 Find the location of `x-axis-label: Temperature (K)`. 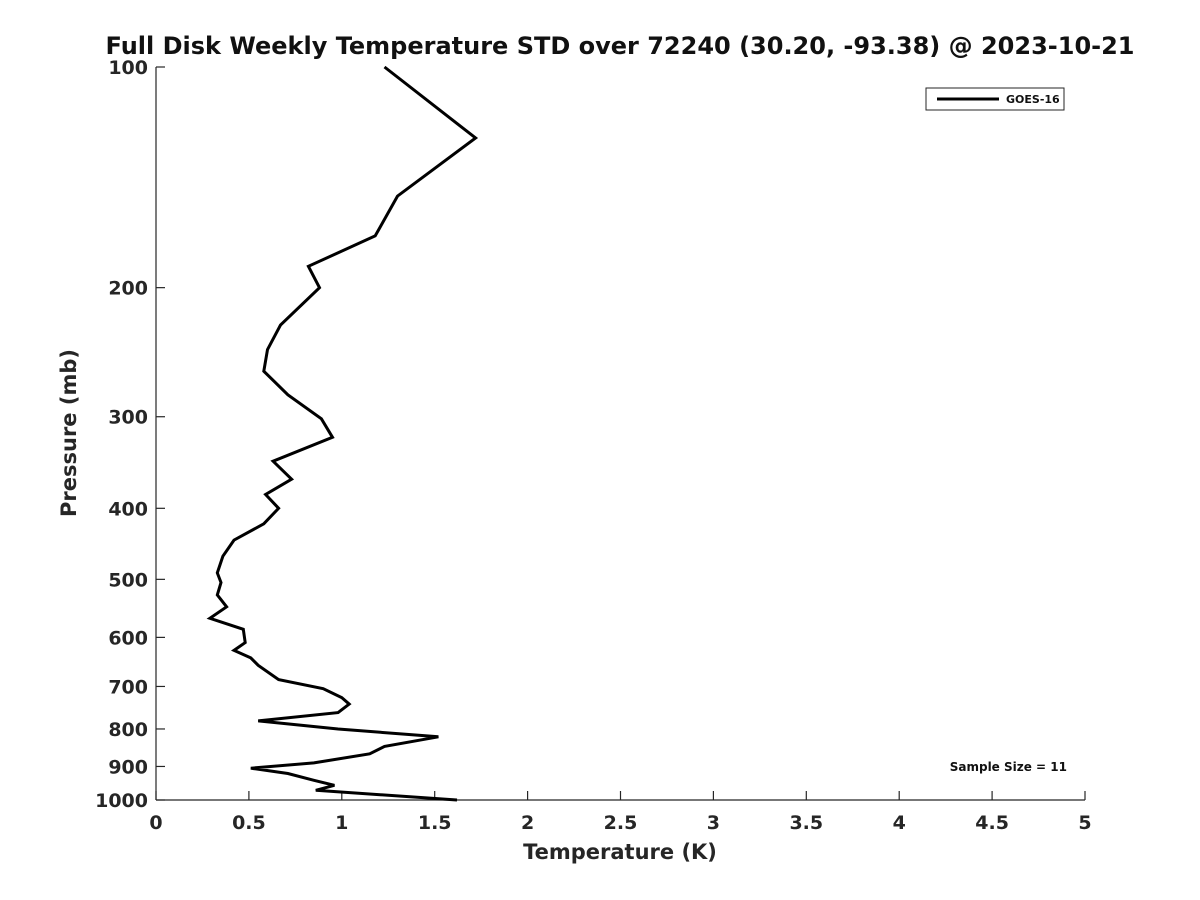

x-axis-label: Temperature (K) is located at coordinates (620, 852).